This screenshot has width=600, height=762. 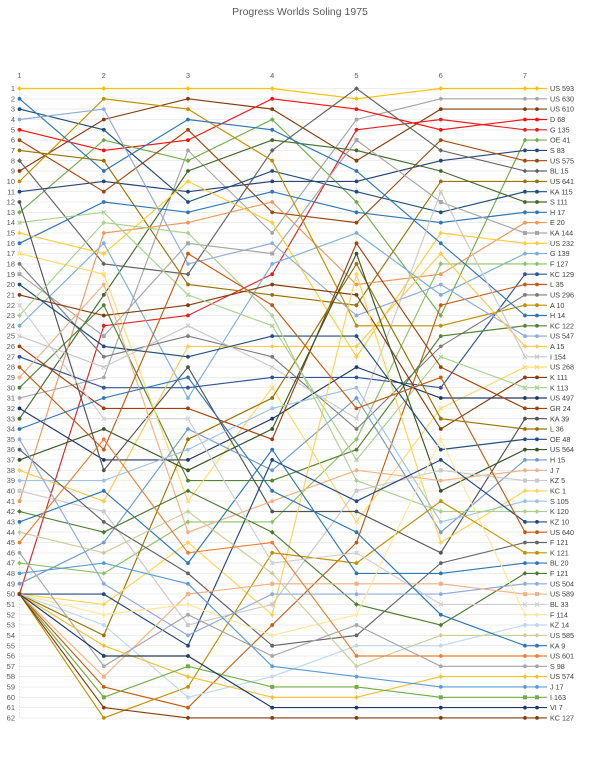 What do you see at coordinates (11, 604) in the screenshot?
I see `svg-text: 51` at bounding box center [11, 604].